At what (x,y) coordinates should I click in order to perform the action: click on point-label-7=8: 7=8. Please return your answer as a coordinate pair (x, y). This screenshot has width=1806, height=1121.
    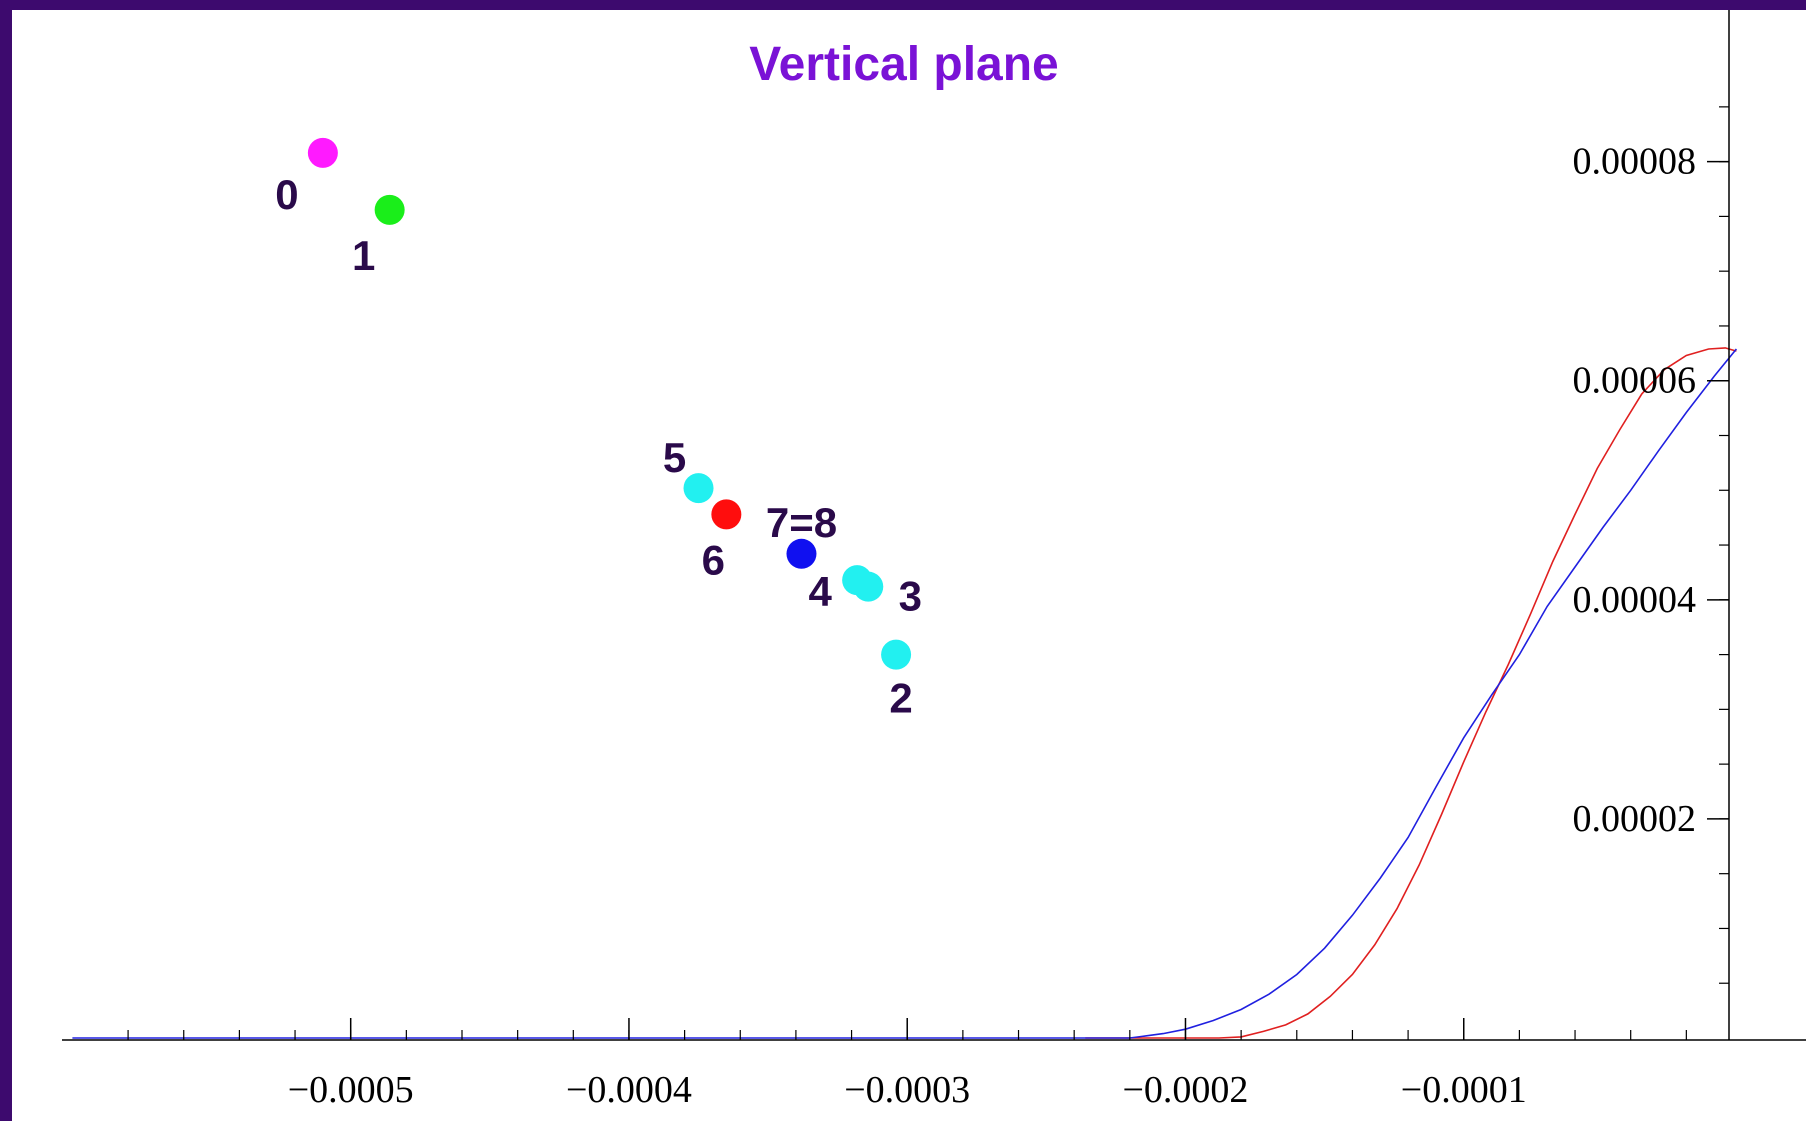
    Looking at the image, I should click on (801, 522).